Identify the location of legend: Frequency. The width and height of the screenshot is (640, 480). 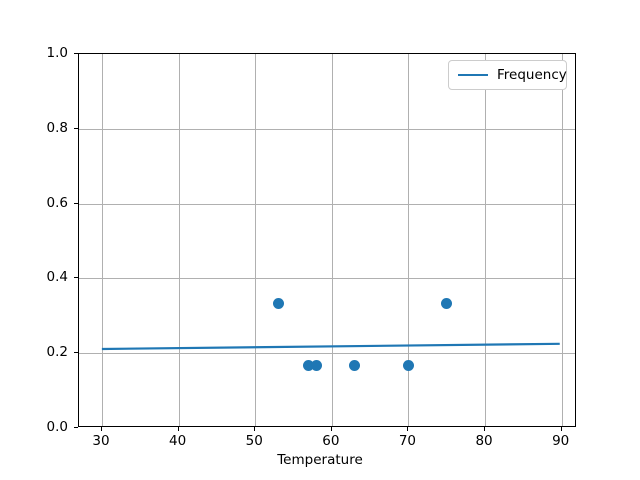
(507, 75).